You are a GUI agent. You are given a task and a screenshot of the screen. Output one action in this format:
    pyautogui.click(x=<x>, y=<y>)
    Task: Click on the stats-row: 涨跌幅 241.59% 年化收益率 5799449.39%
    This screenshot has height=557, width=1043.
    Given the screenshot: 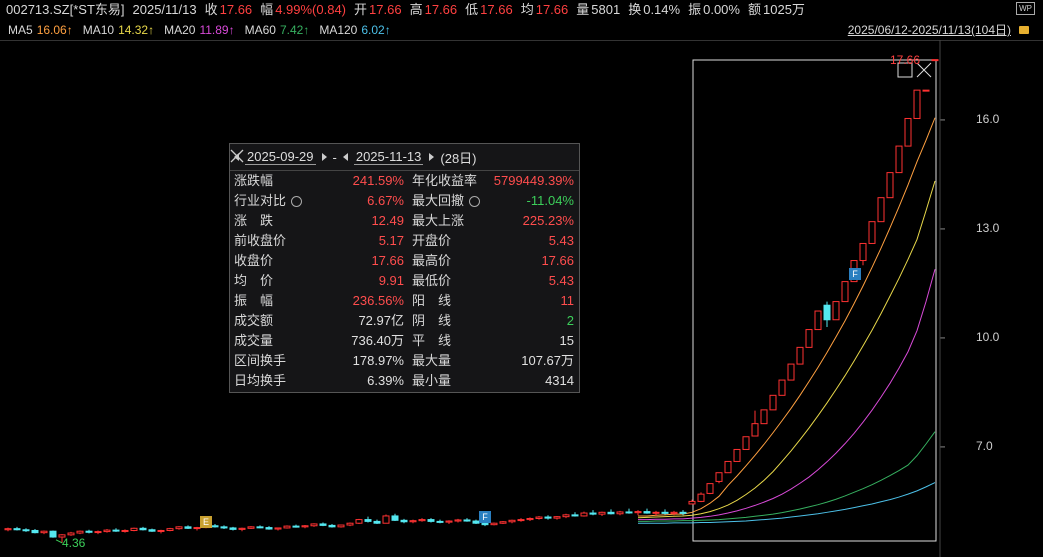 What is the action you would take?
    pyautogui.click(x=404, y=181)
    